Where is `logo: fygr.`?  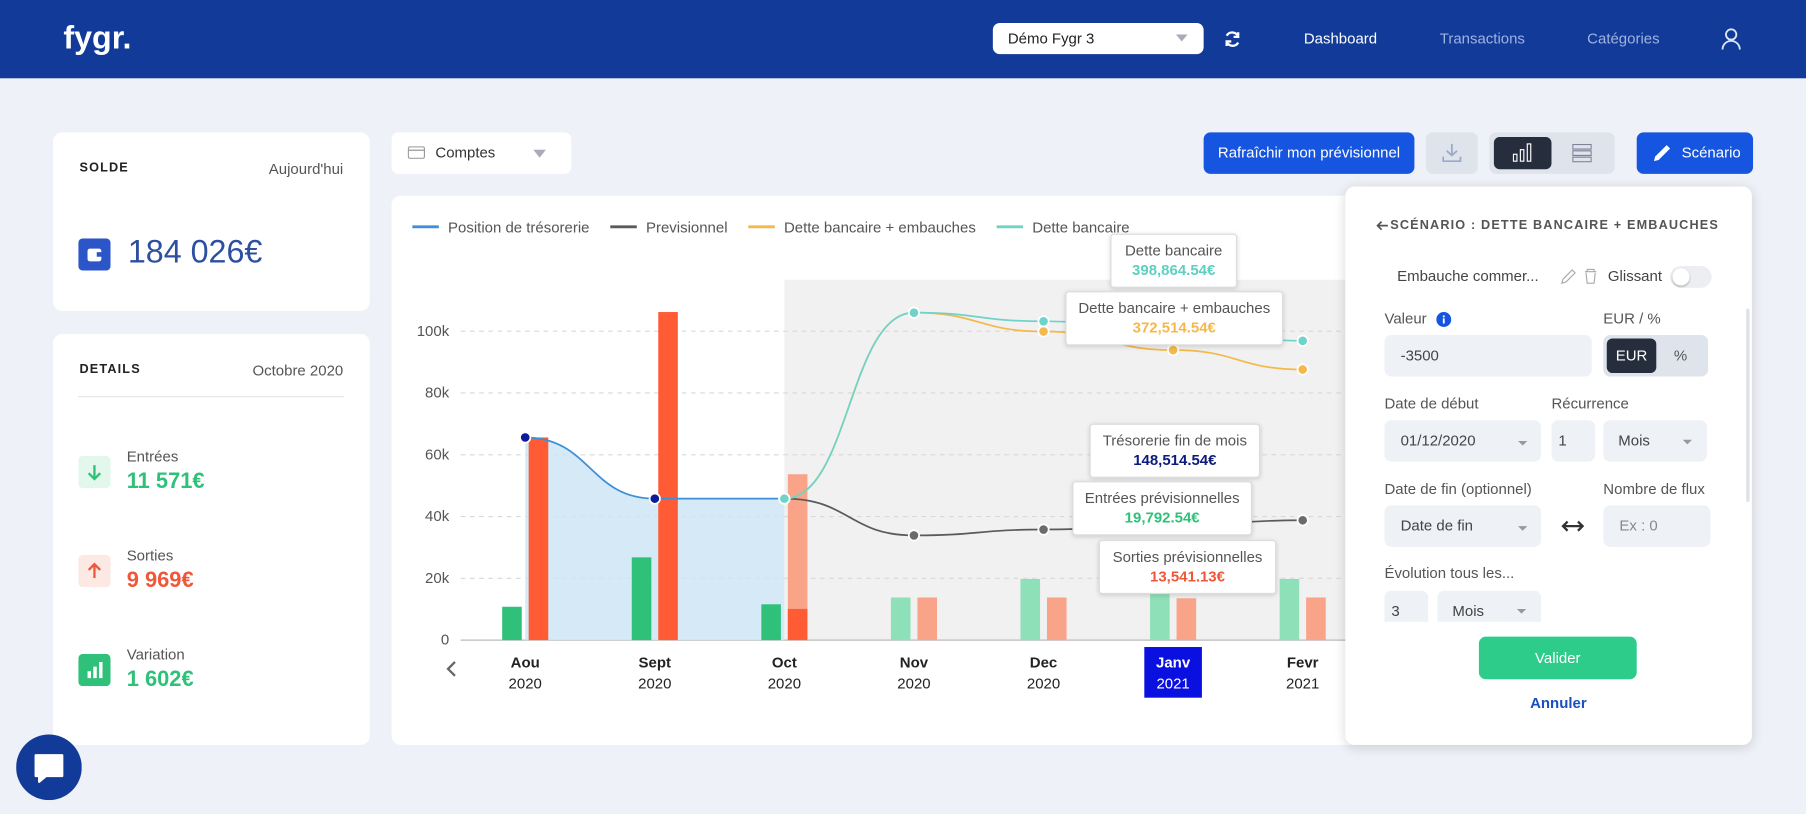 logo: fygr. is located at coordinates (97, 37).